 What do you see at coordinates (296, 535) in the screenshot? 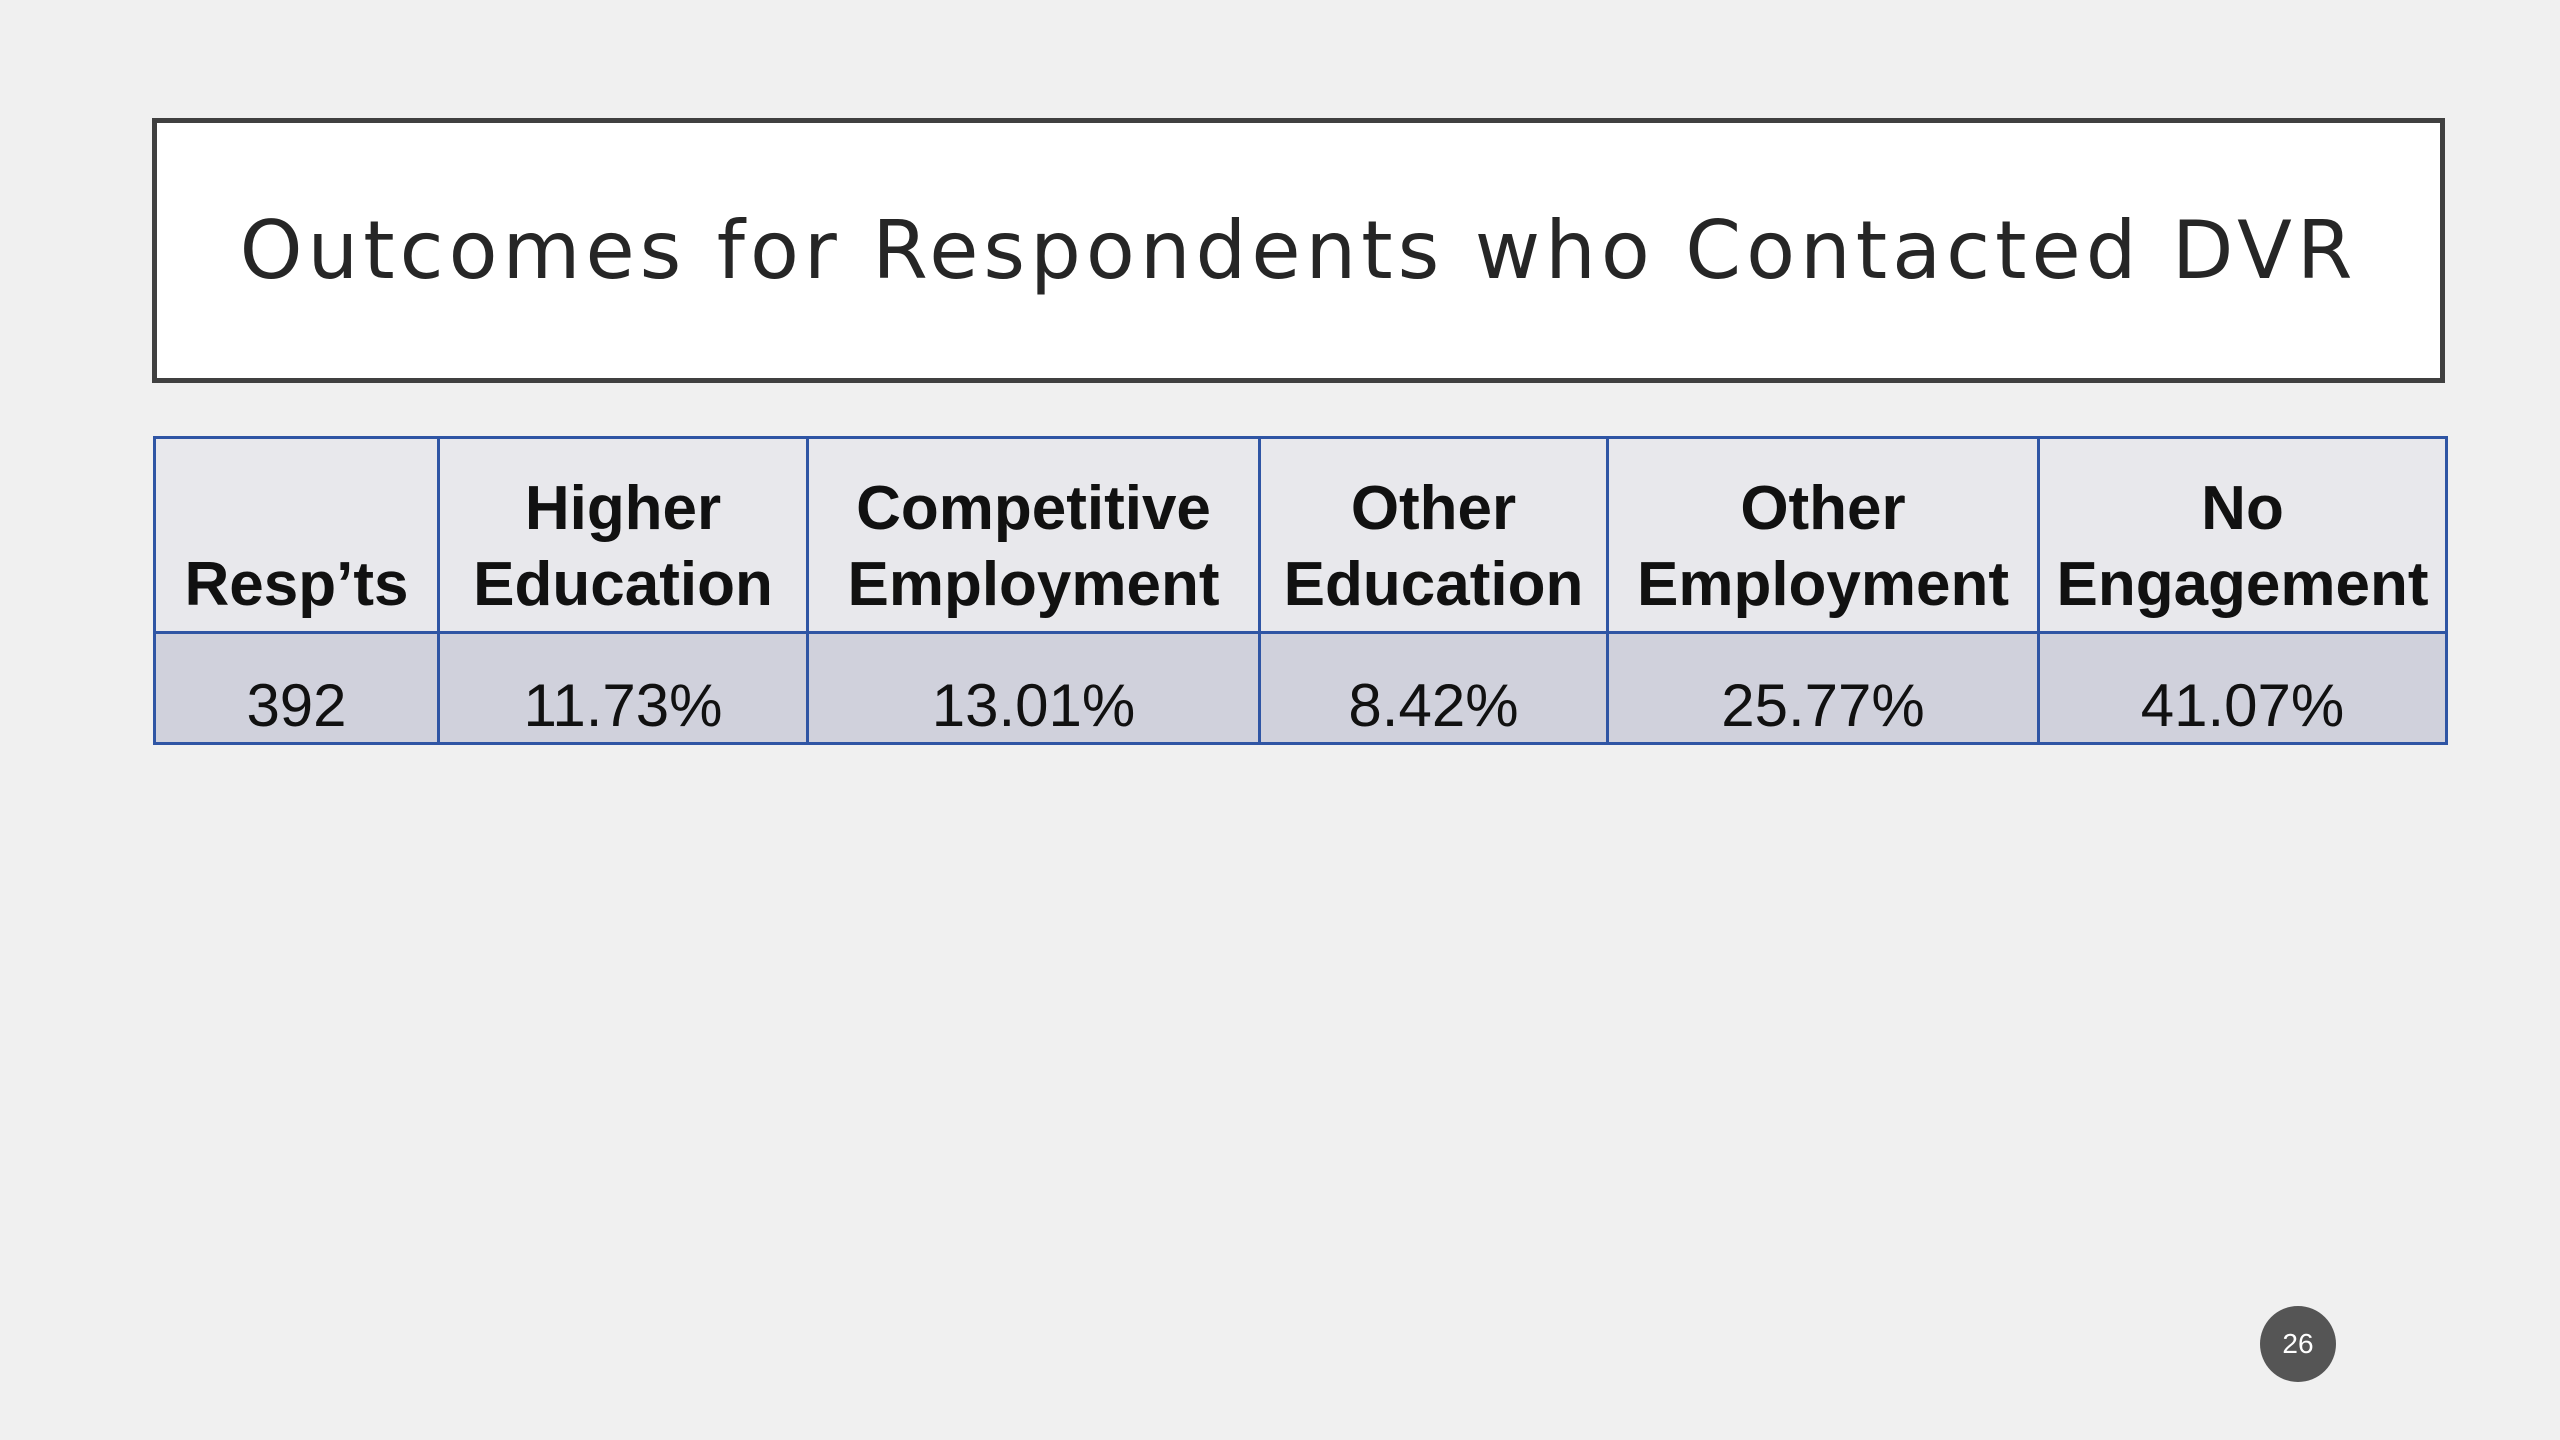
I see `column-header: Resp’ts` at bounding box center [296, 535].